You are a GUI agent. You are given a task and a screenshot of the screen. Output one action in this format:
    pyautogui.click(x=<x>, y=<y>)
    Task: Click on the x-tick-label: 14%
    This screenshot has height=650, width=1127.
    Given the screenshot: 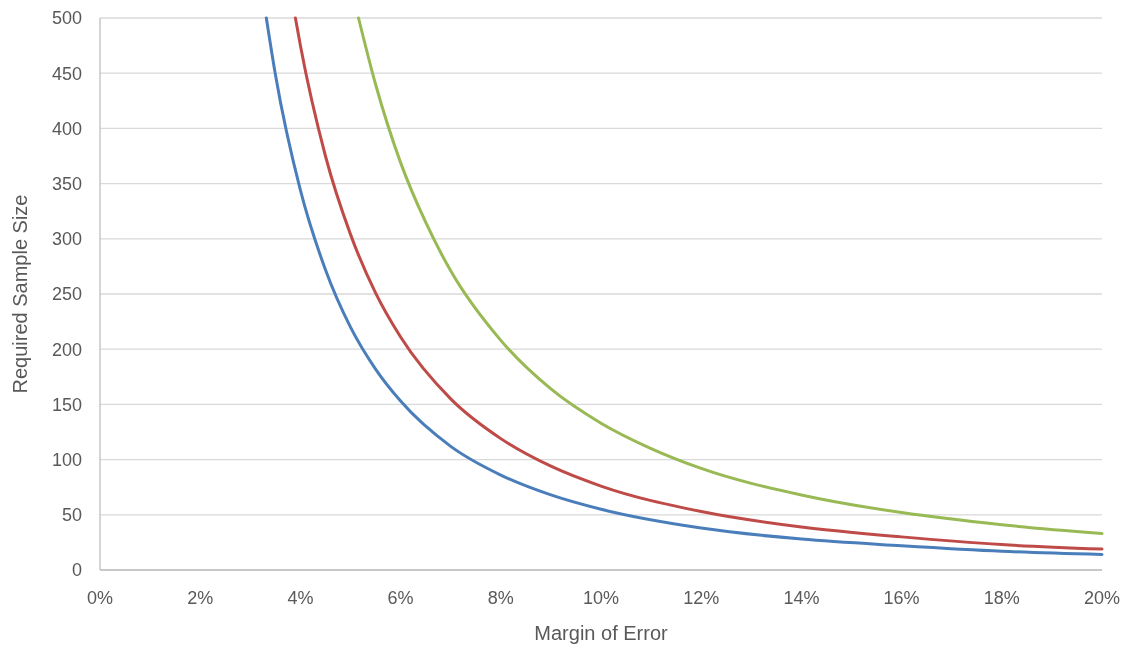 What is the action you would take?
    pyautogui.click(x=801, y=598)
    